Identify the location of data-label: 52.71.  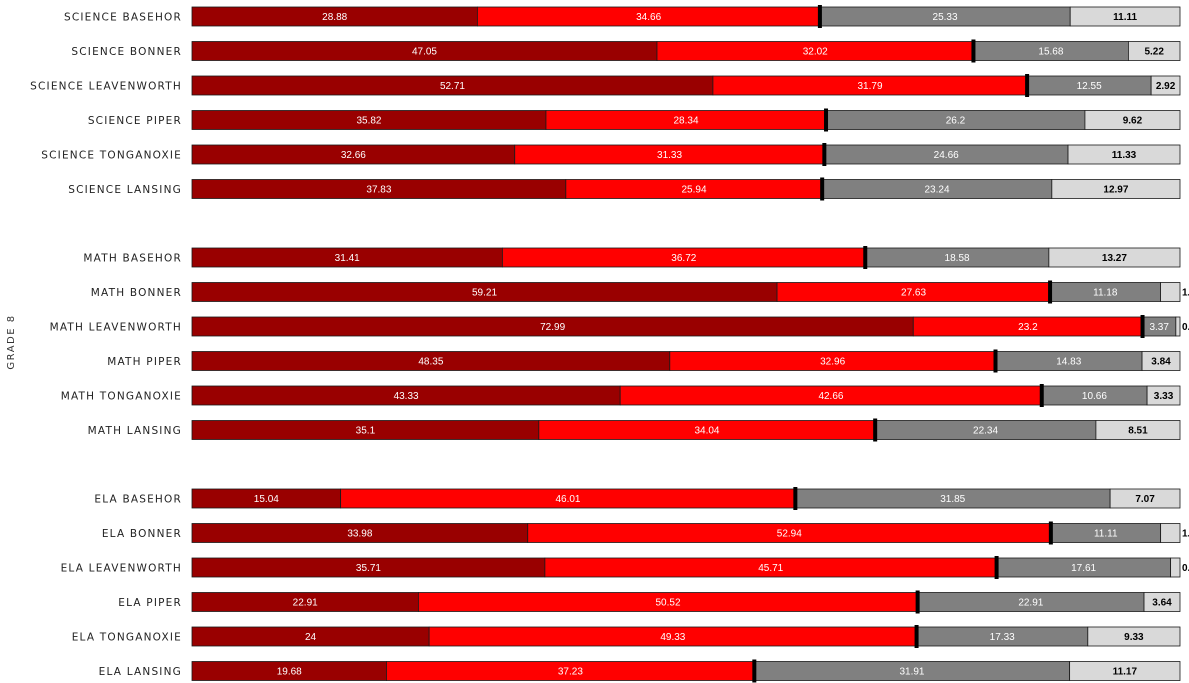
(452, 86).